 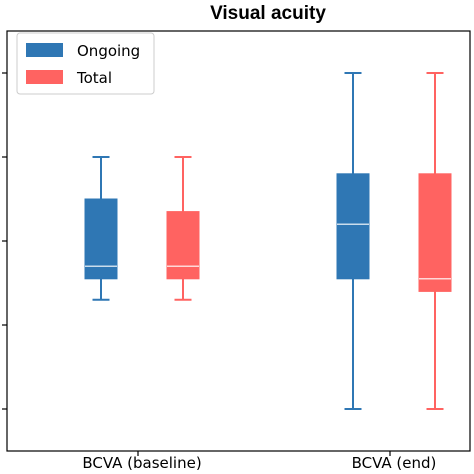 What do you see at coordinates (268, 13) in the screenshot?
I see `chart-title: Visual acuity` at bounding box center [268, 13].